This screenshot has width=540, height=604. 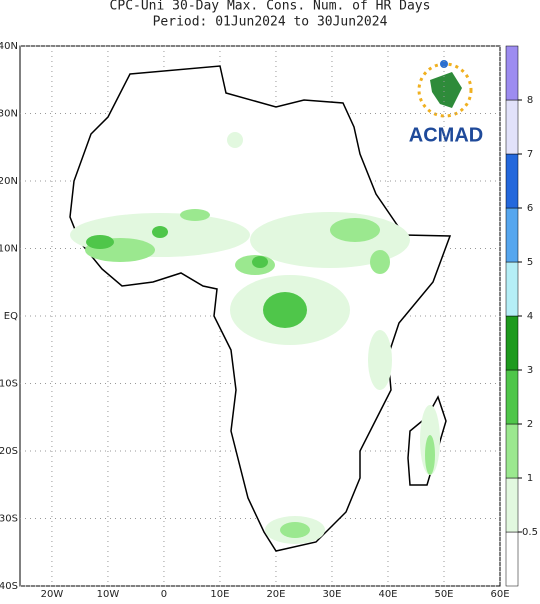 I want to click on y-tick-label: 10N, so click(x=9, y=249).